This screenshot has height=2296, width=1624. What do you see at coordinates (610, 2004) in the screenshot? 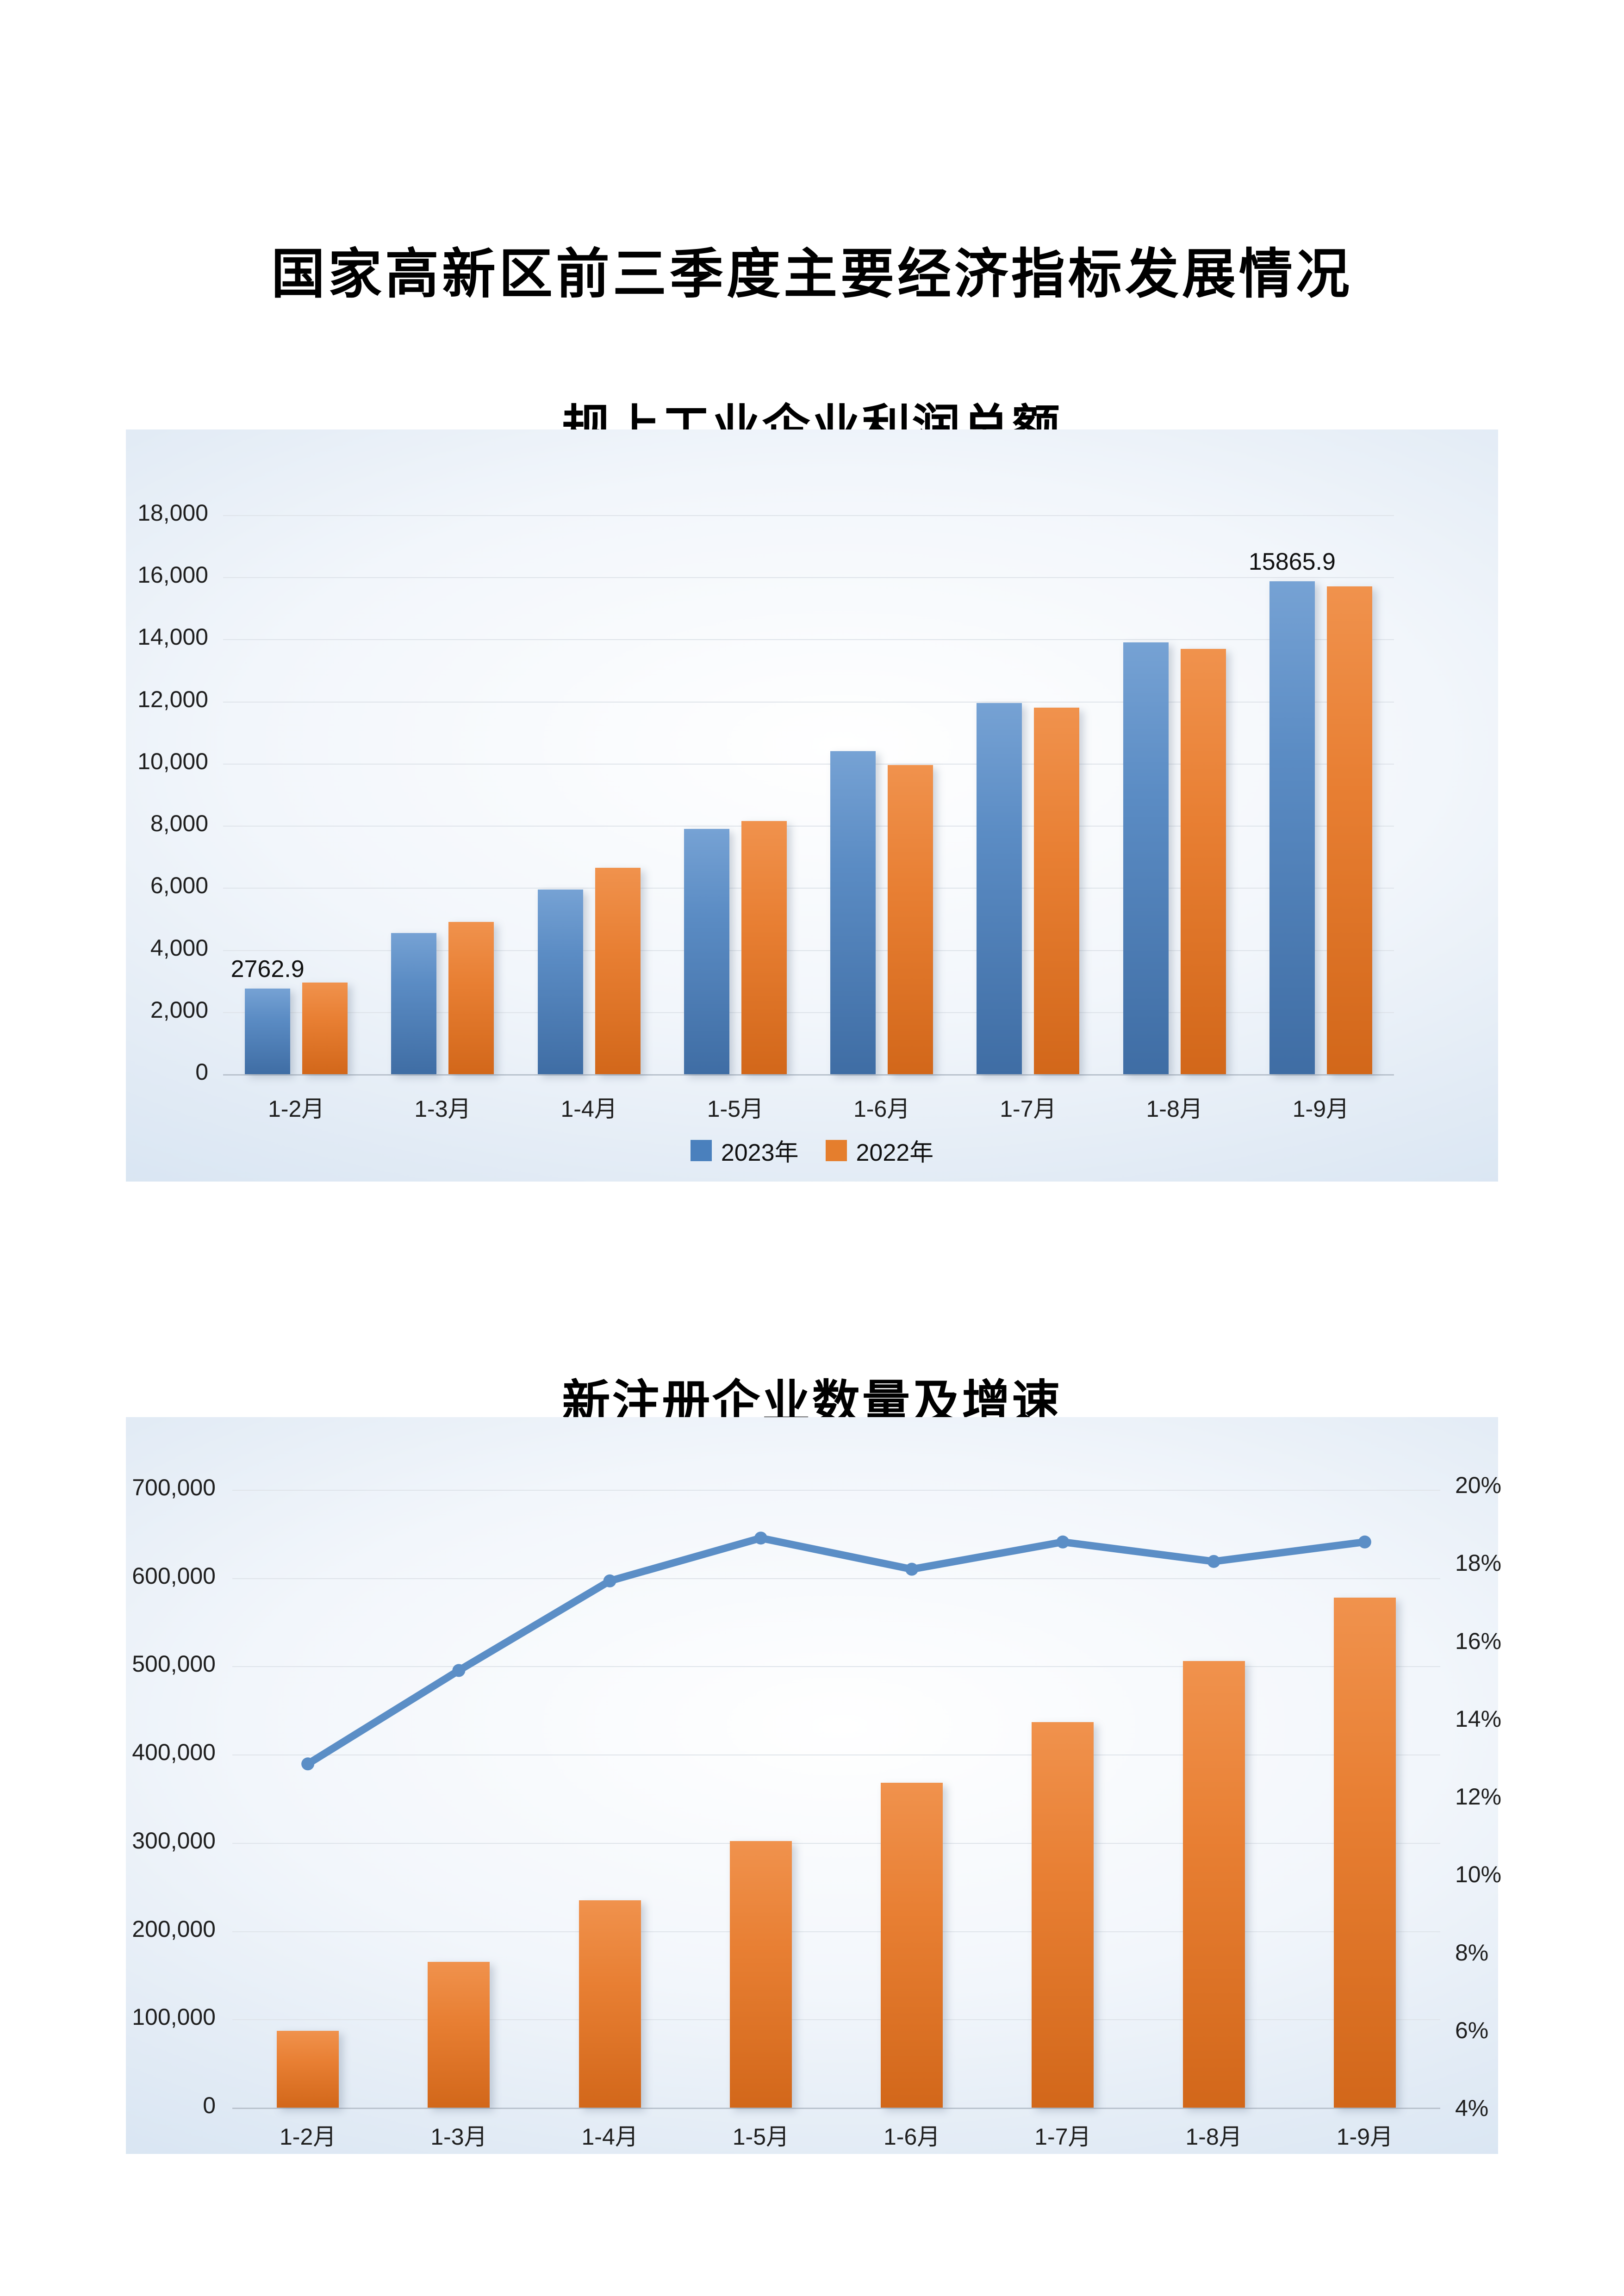
I see `bar-registered-count-1-4月` at bounding box center [610, 2004].